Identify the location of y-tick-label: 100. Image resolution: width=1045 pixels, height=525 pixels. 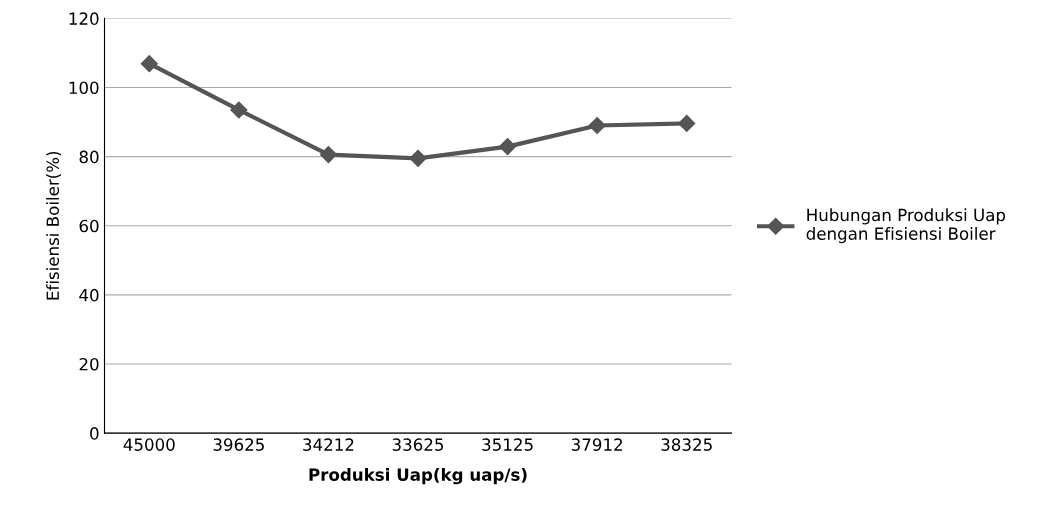
(84, 88).